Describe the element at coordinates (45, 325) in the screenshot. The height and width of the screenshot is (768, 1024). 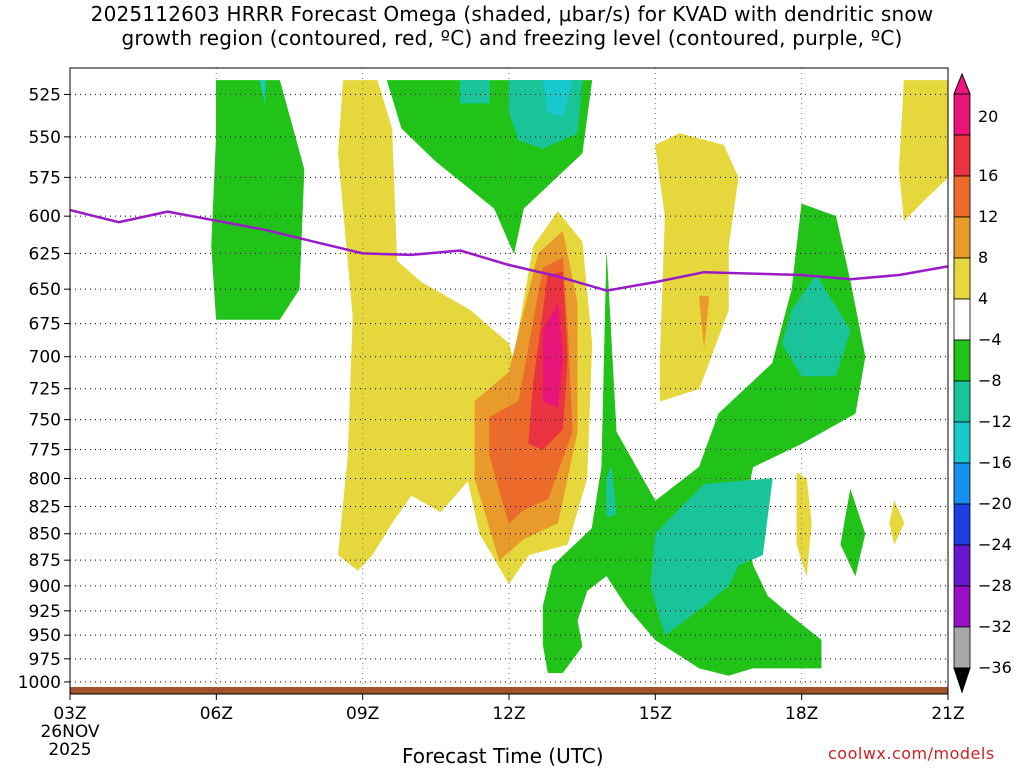
I see `y-tick-label-675: 675` at that location.